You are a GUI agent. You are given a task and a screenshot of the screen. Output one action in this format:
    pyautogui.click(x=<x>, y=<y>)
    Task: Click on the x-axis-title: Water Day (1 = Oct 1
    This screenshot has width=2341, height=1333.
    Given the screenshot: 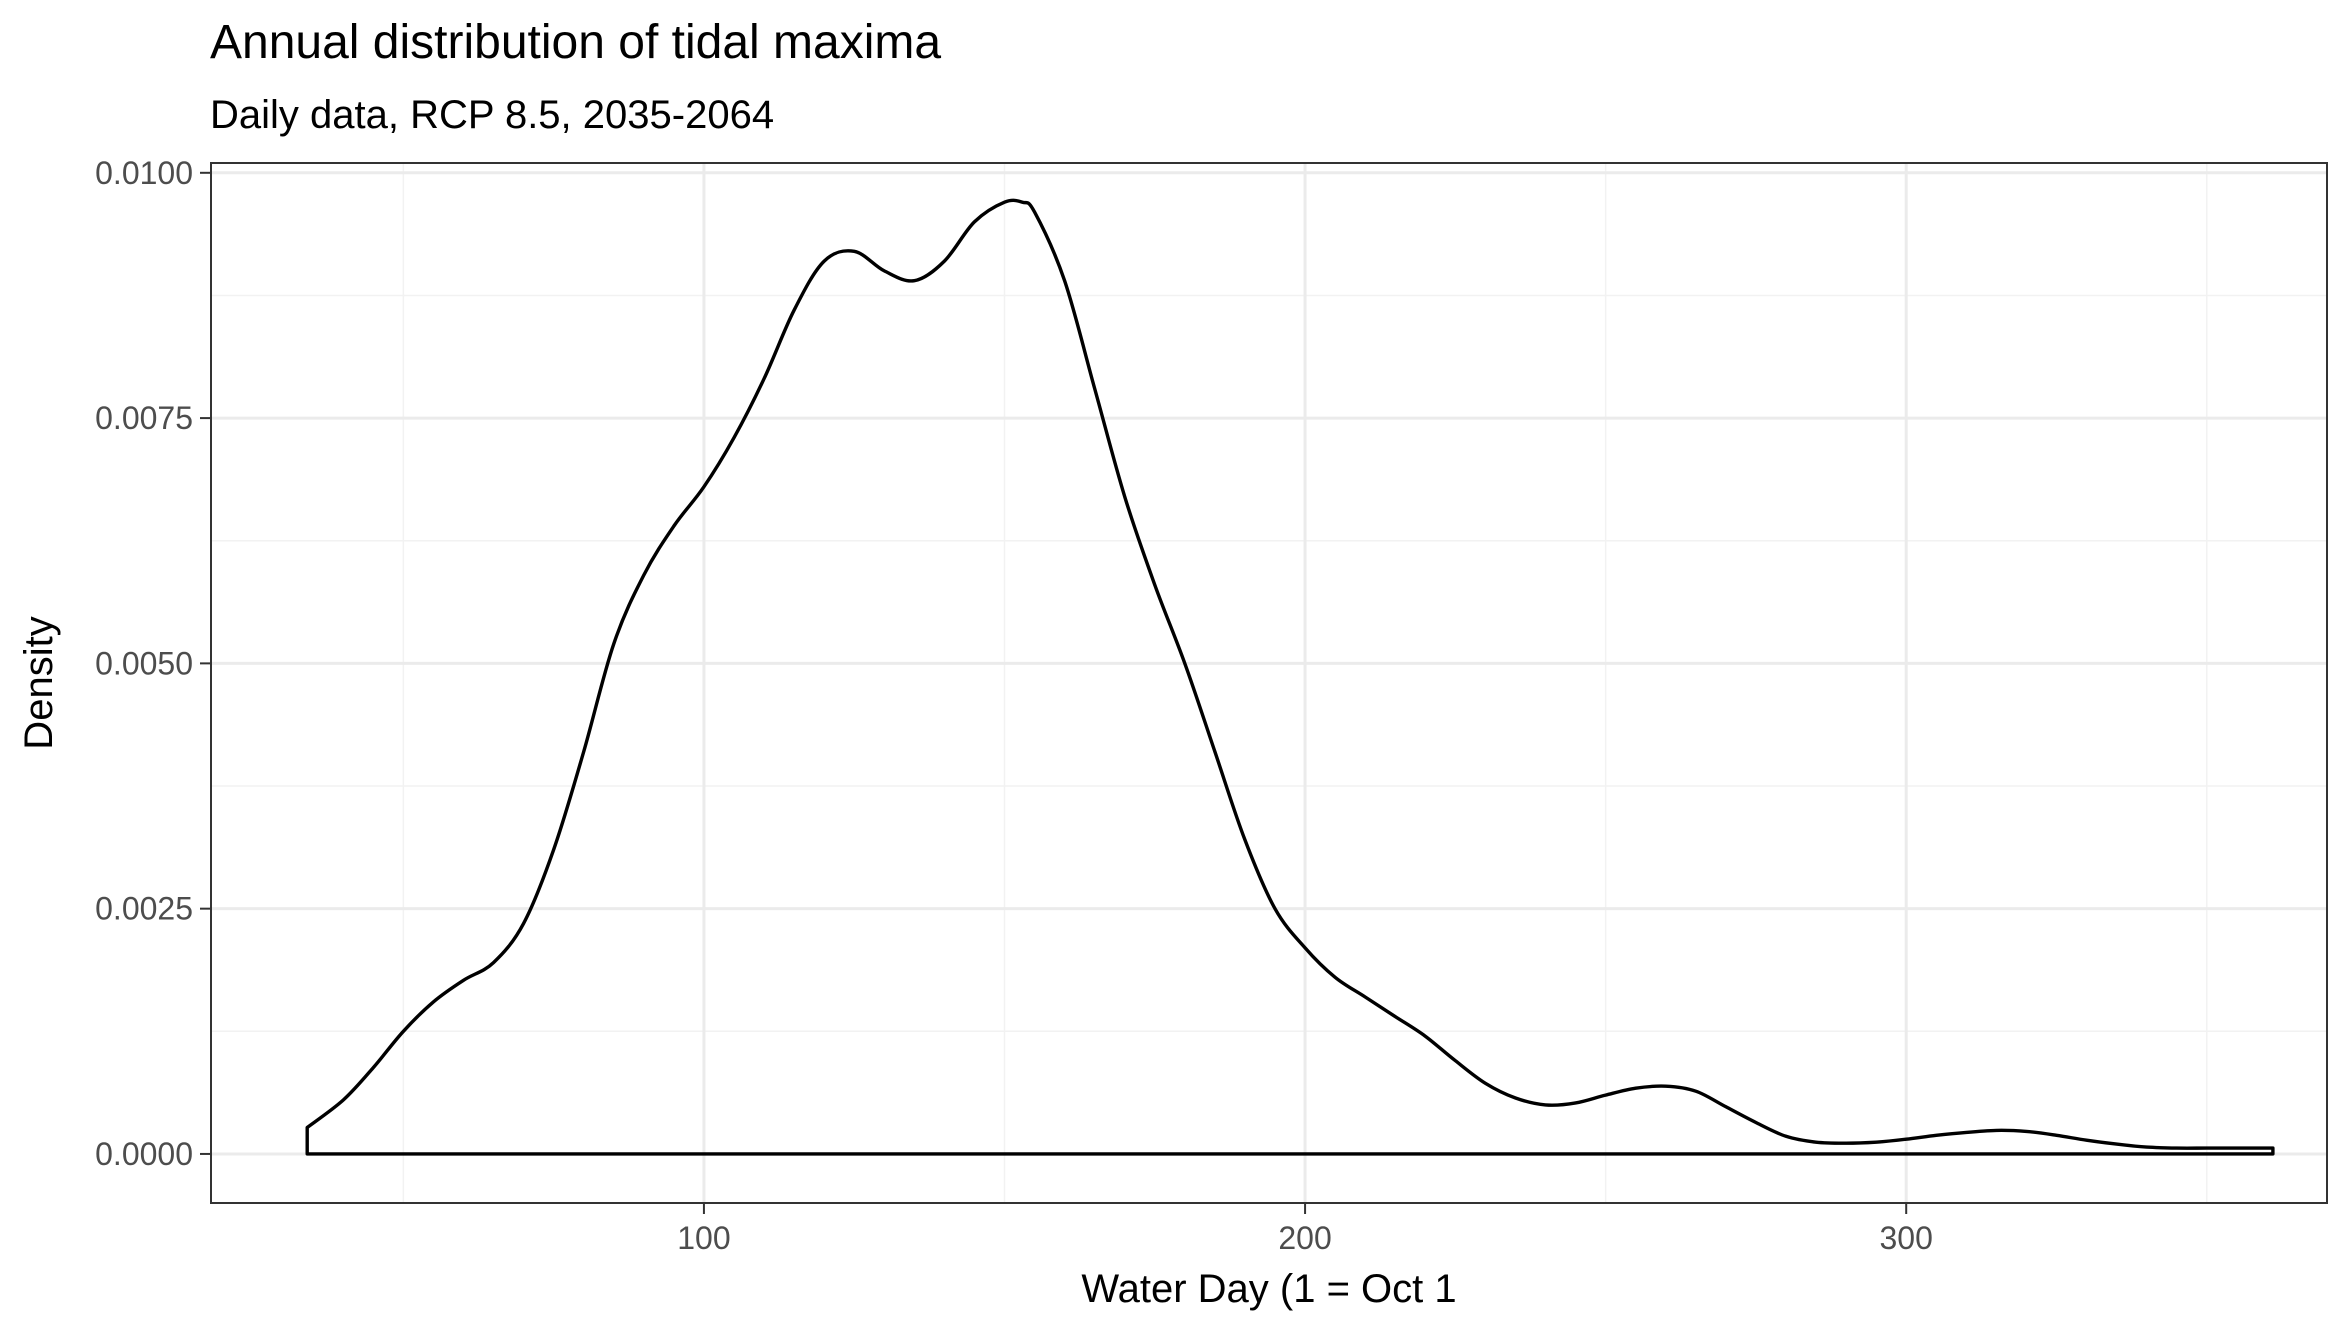 What is the action you would take?
    pyautogui.click(x=1268, y=1289)
    